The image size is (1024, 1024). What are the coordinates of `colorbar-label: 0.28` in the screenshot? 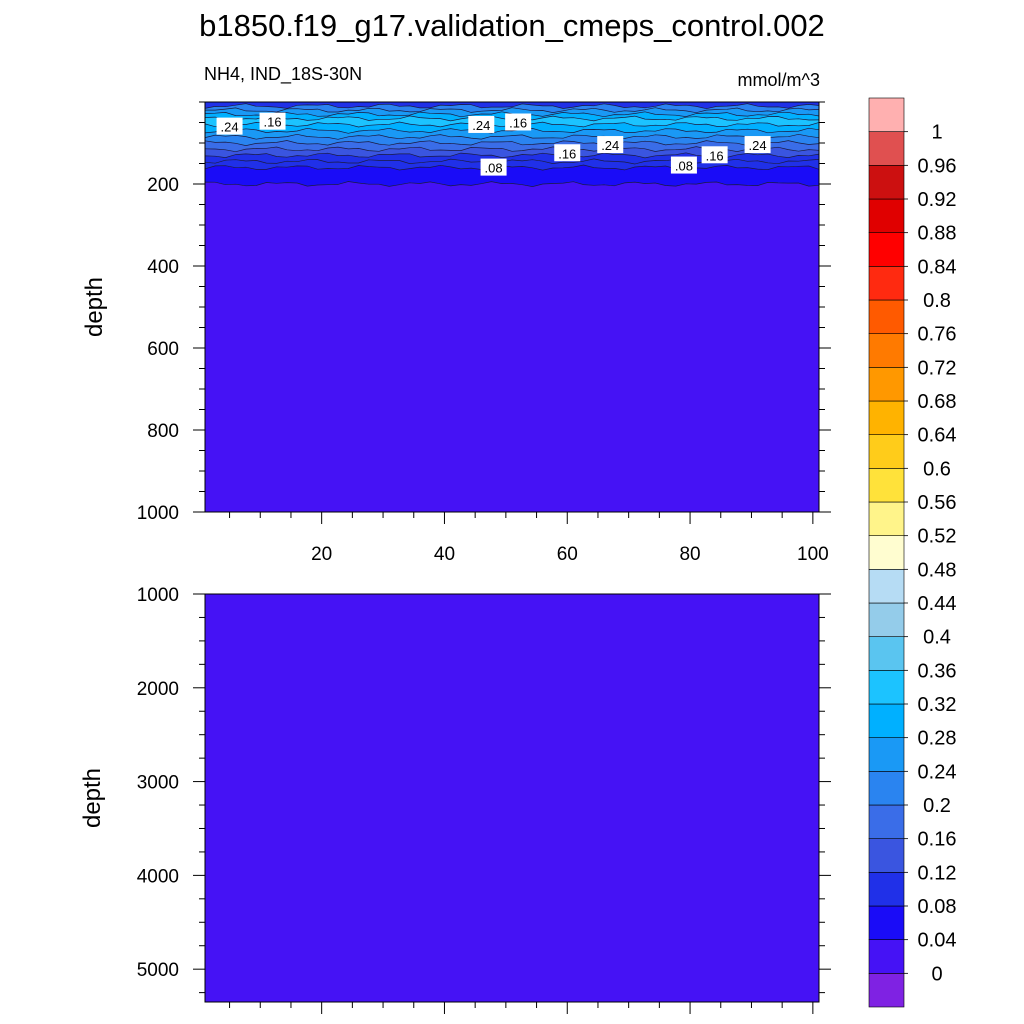 It's located at (937, 739).